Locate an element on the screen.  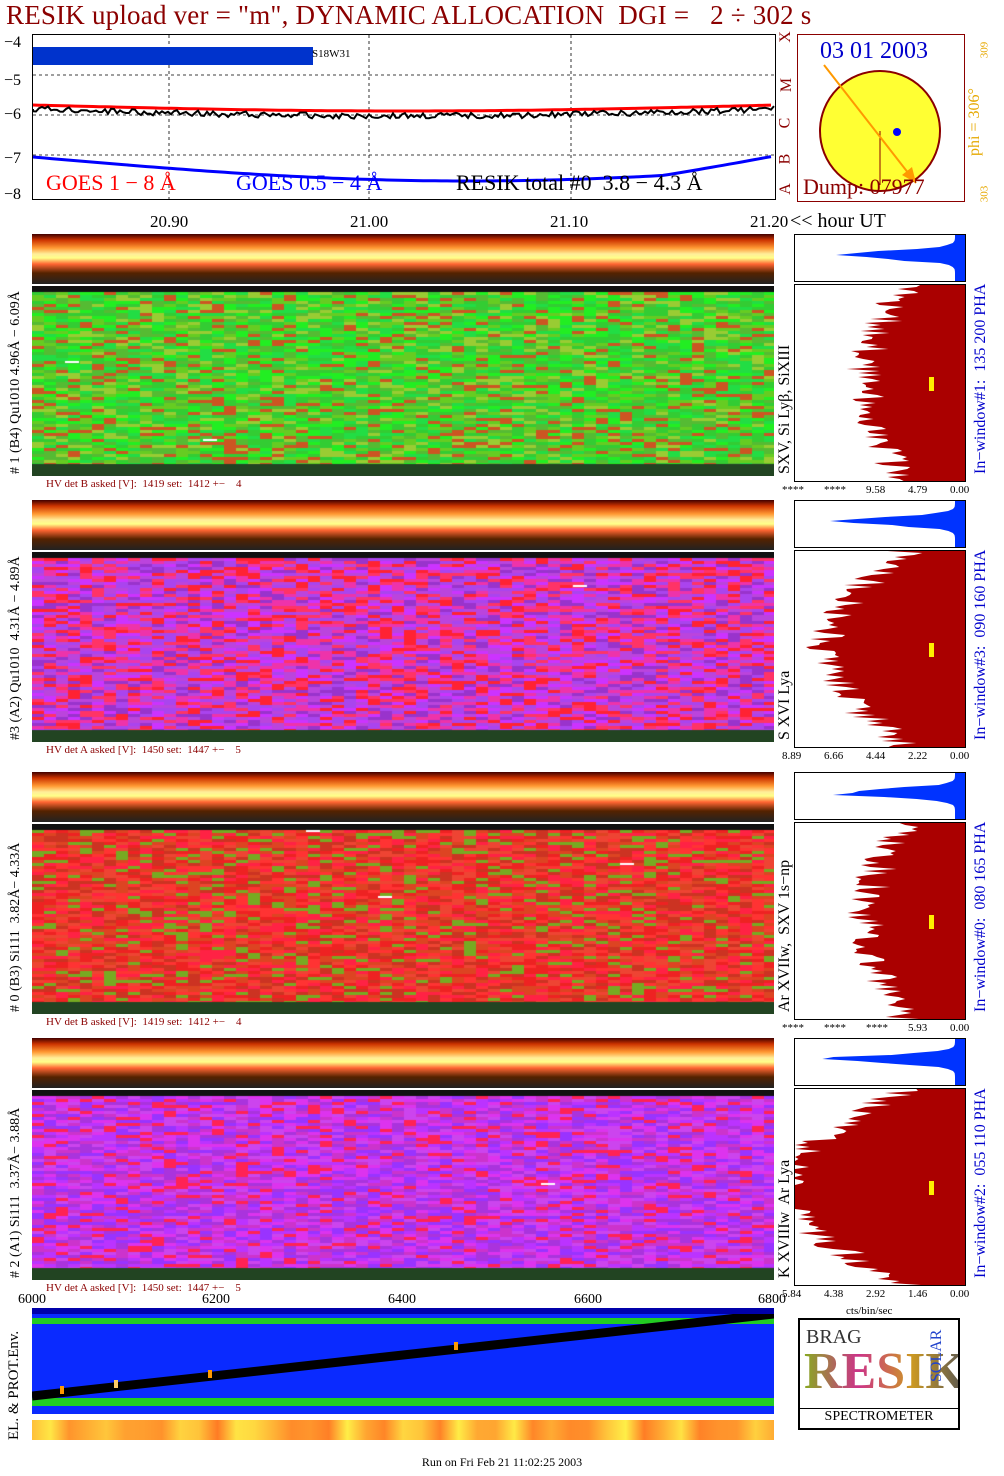
channel-window-label: In−window#0: 080 165 PHA is located at coordinates (980, 916).